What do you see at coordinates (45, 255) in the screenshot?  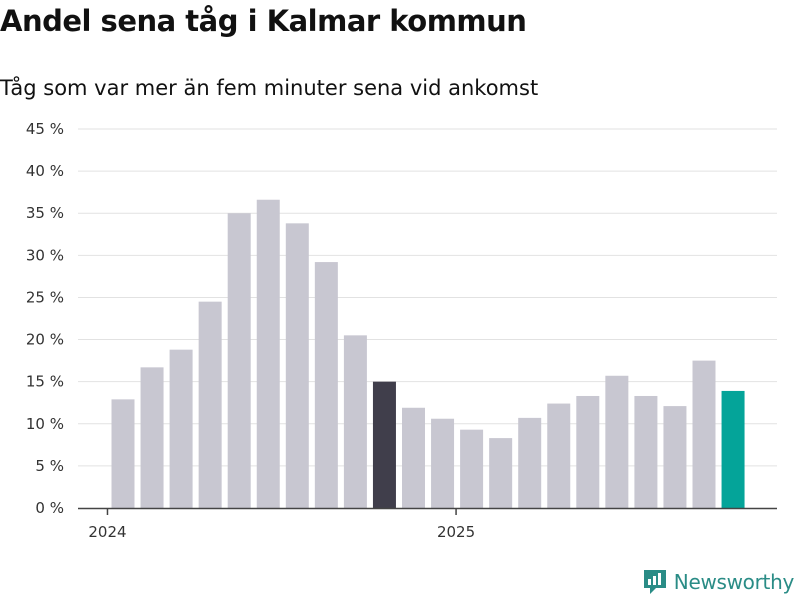 I see `y-tick-label: 30 %` at bounding box center [45, 255].